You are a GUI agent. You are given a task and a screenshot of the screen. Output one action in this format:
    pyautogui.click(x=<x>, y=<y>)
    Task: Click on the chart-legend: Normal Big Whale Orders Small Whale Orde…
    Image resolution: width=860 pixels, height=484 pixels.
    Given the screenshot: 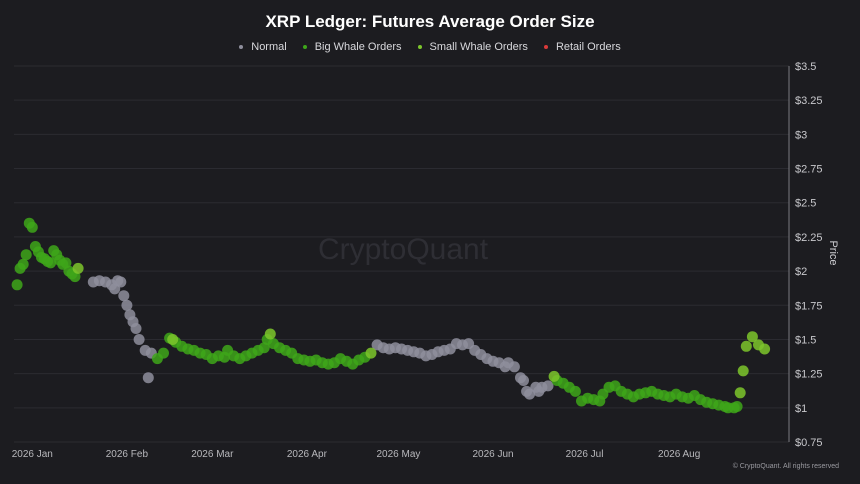 What is the action you would take?
    pyautogui.click(x=430, y=47)
    